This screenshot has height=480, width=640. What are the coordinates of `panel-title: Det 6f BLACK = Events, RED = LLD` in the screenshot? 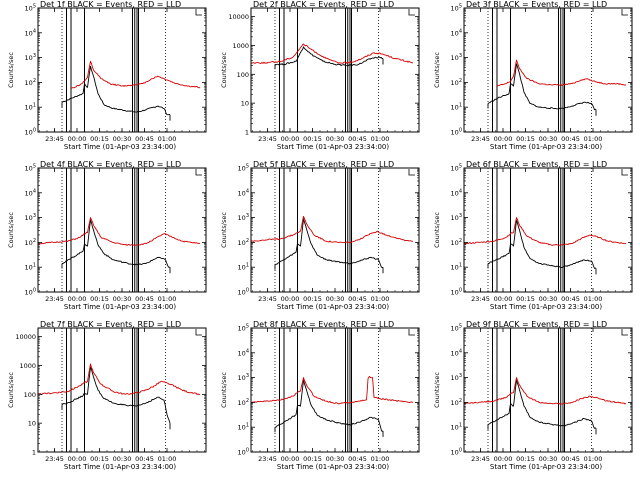 It's located at (536, 164).